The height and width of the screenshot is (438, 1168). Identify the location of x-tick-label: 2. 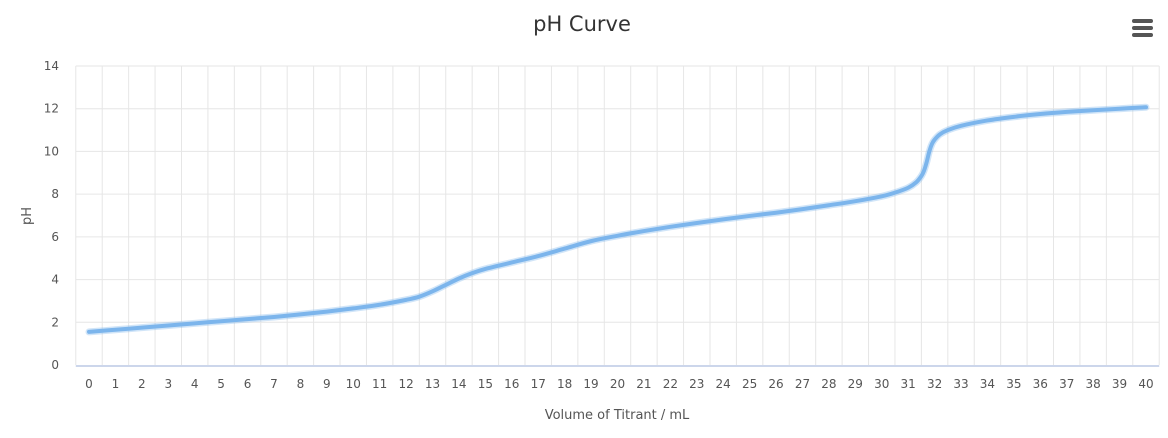
(142, 384).